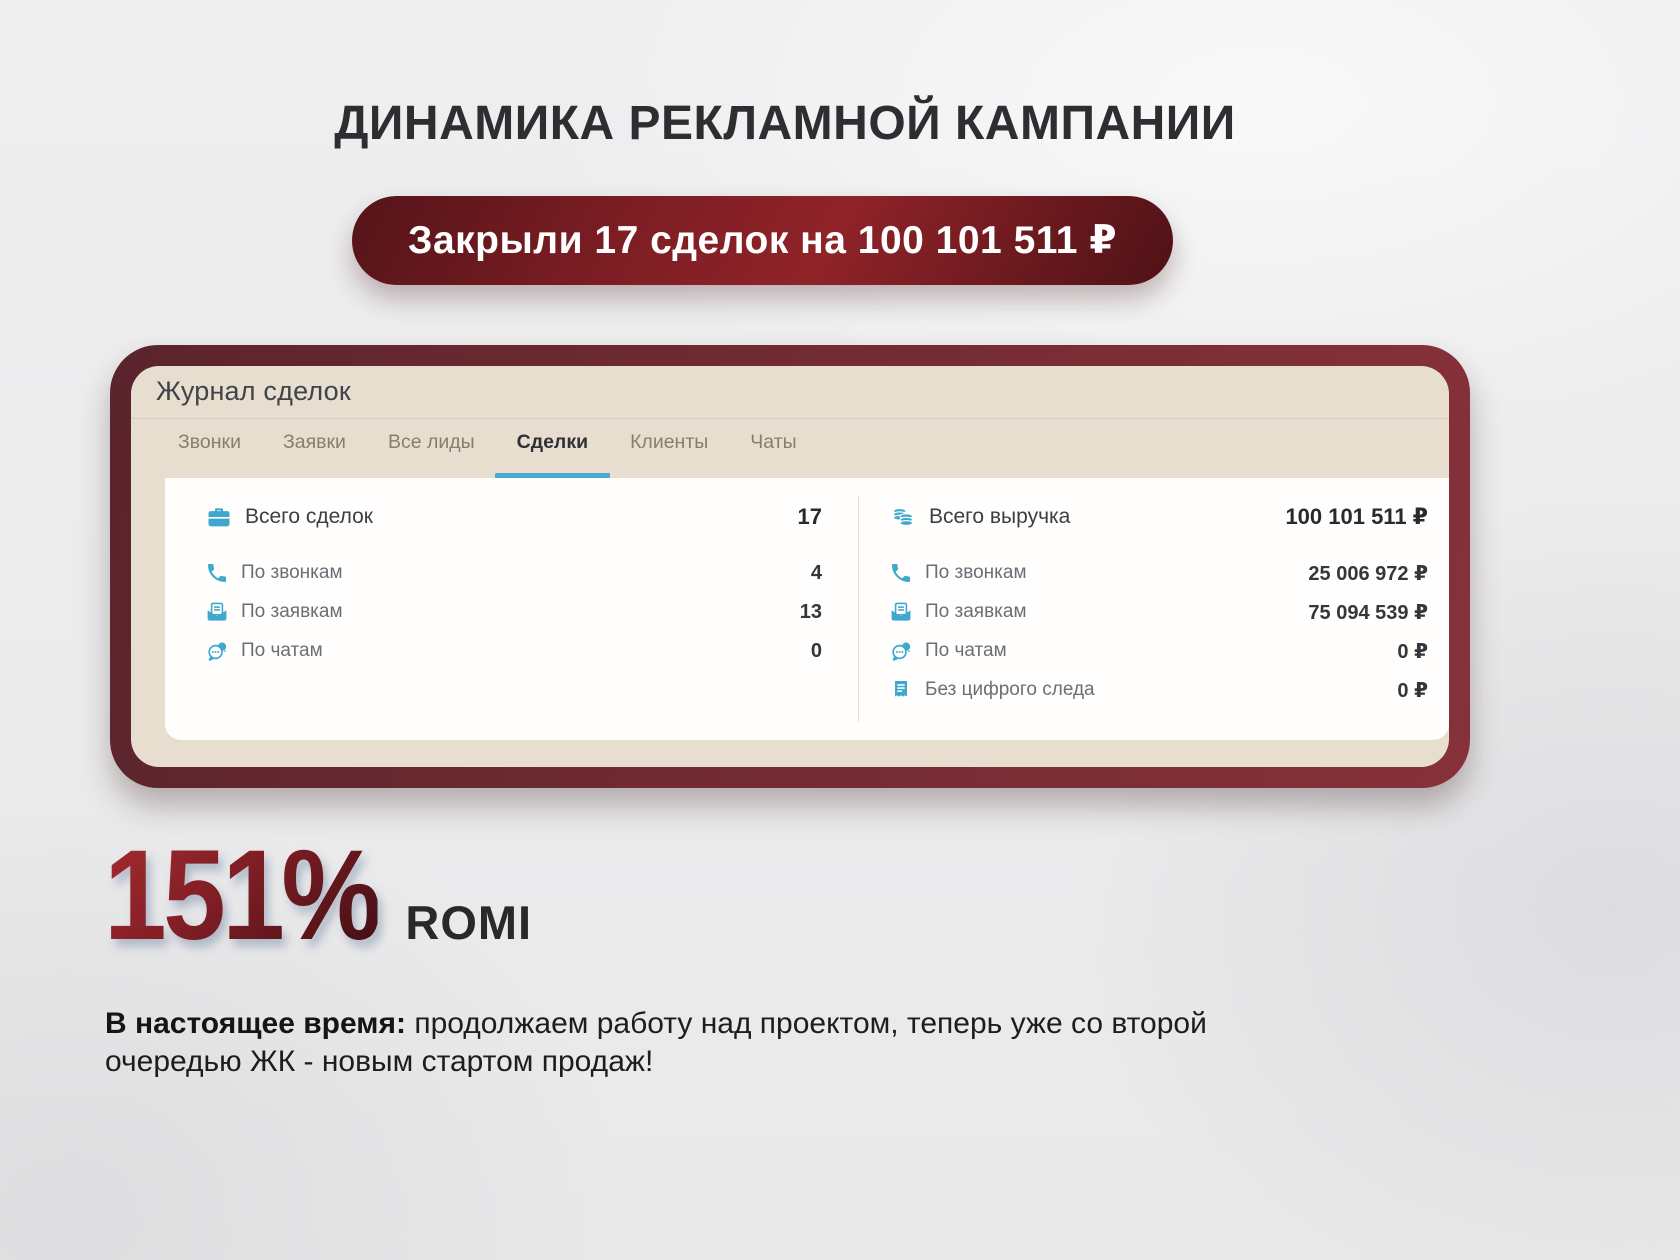  I want to click on tab-clients: Клиенты, so click(669, 442).